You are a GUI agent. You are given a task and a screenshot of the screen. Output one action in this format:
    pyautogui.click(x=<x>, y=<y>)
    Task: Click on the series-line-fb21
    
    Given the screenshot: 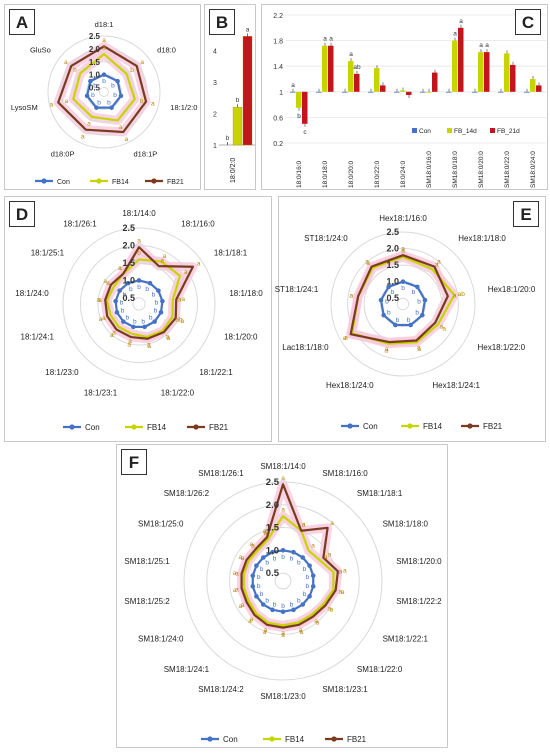 What is the action you would take?
    pyautogui.click(x=289, y=556)
    